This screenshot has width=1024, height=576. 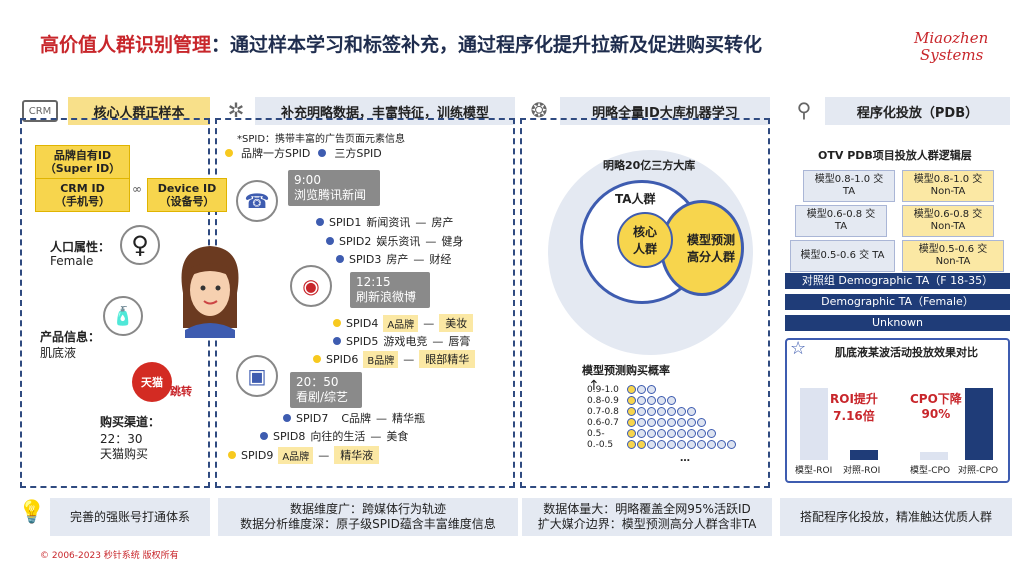 What do you see at coordinates (137, 189) in the screenshot?
I see `link-icon: ∞` at bounding box center [137, 189].